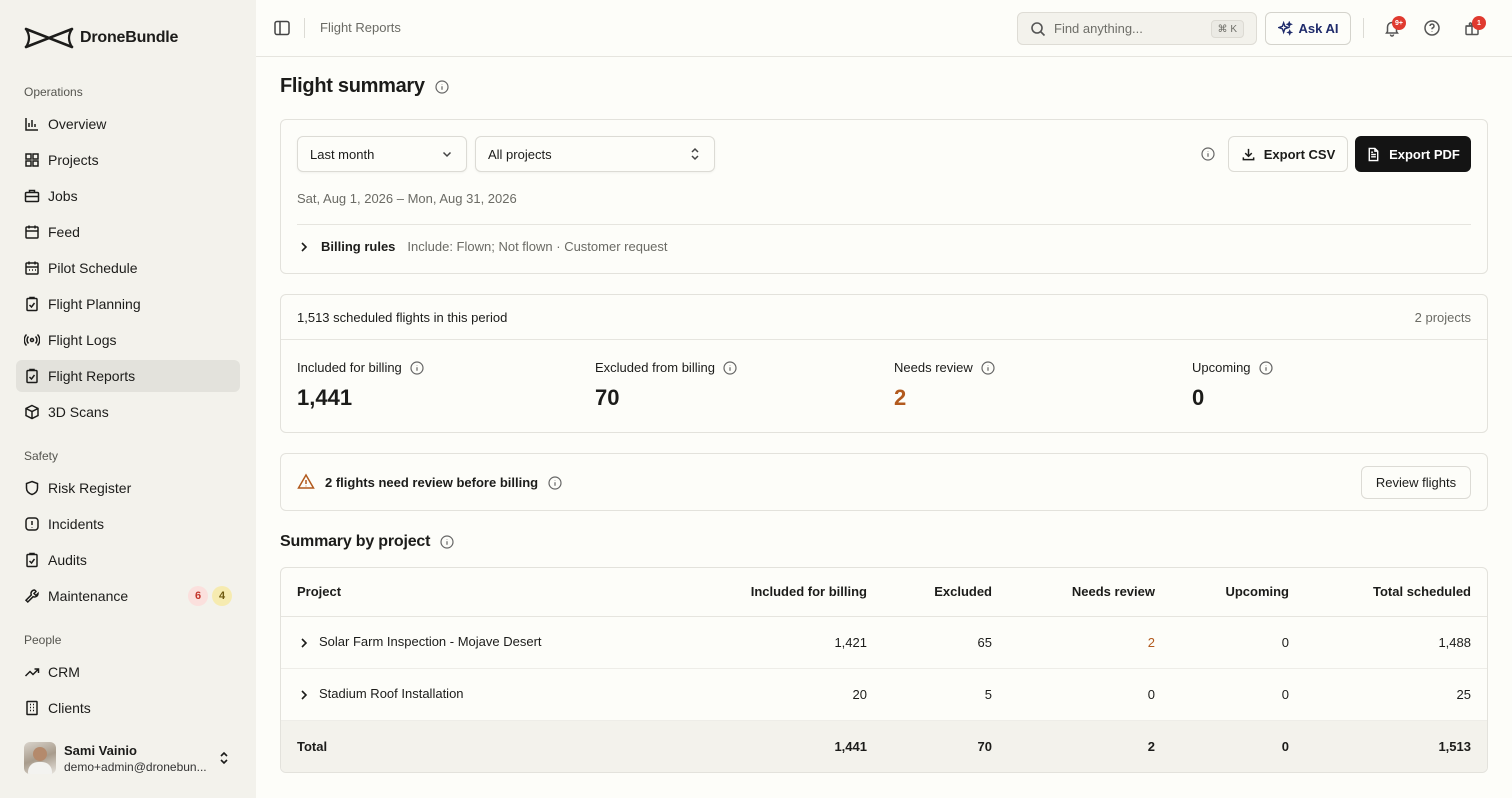 The image size is (1512, 798). I want to click on building-icon, so click(32, 708).